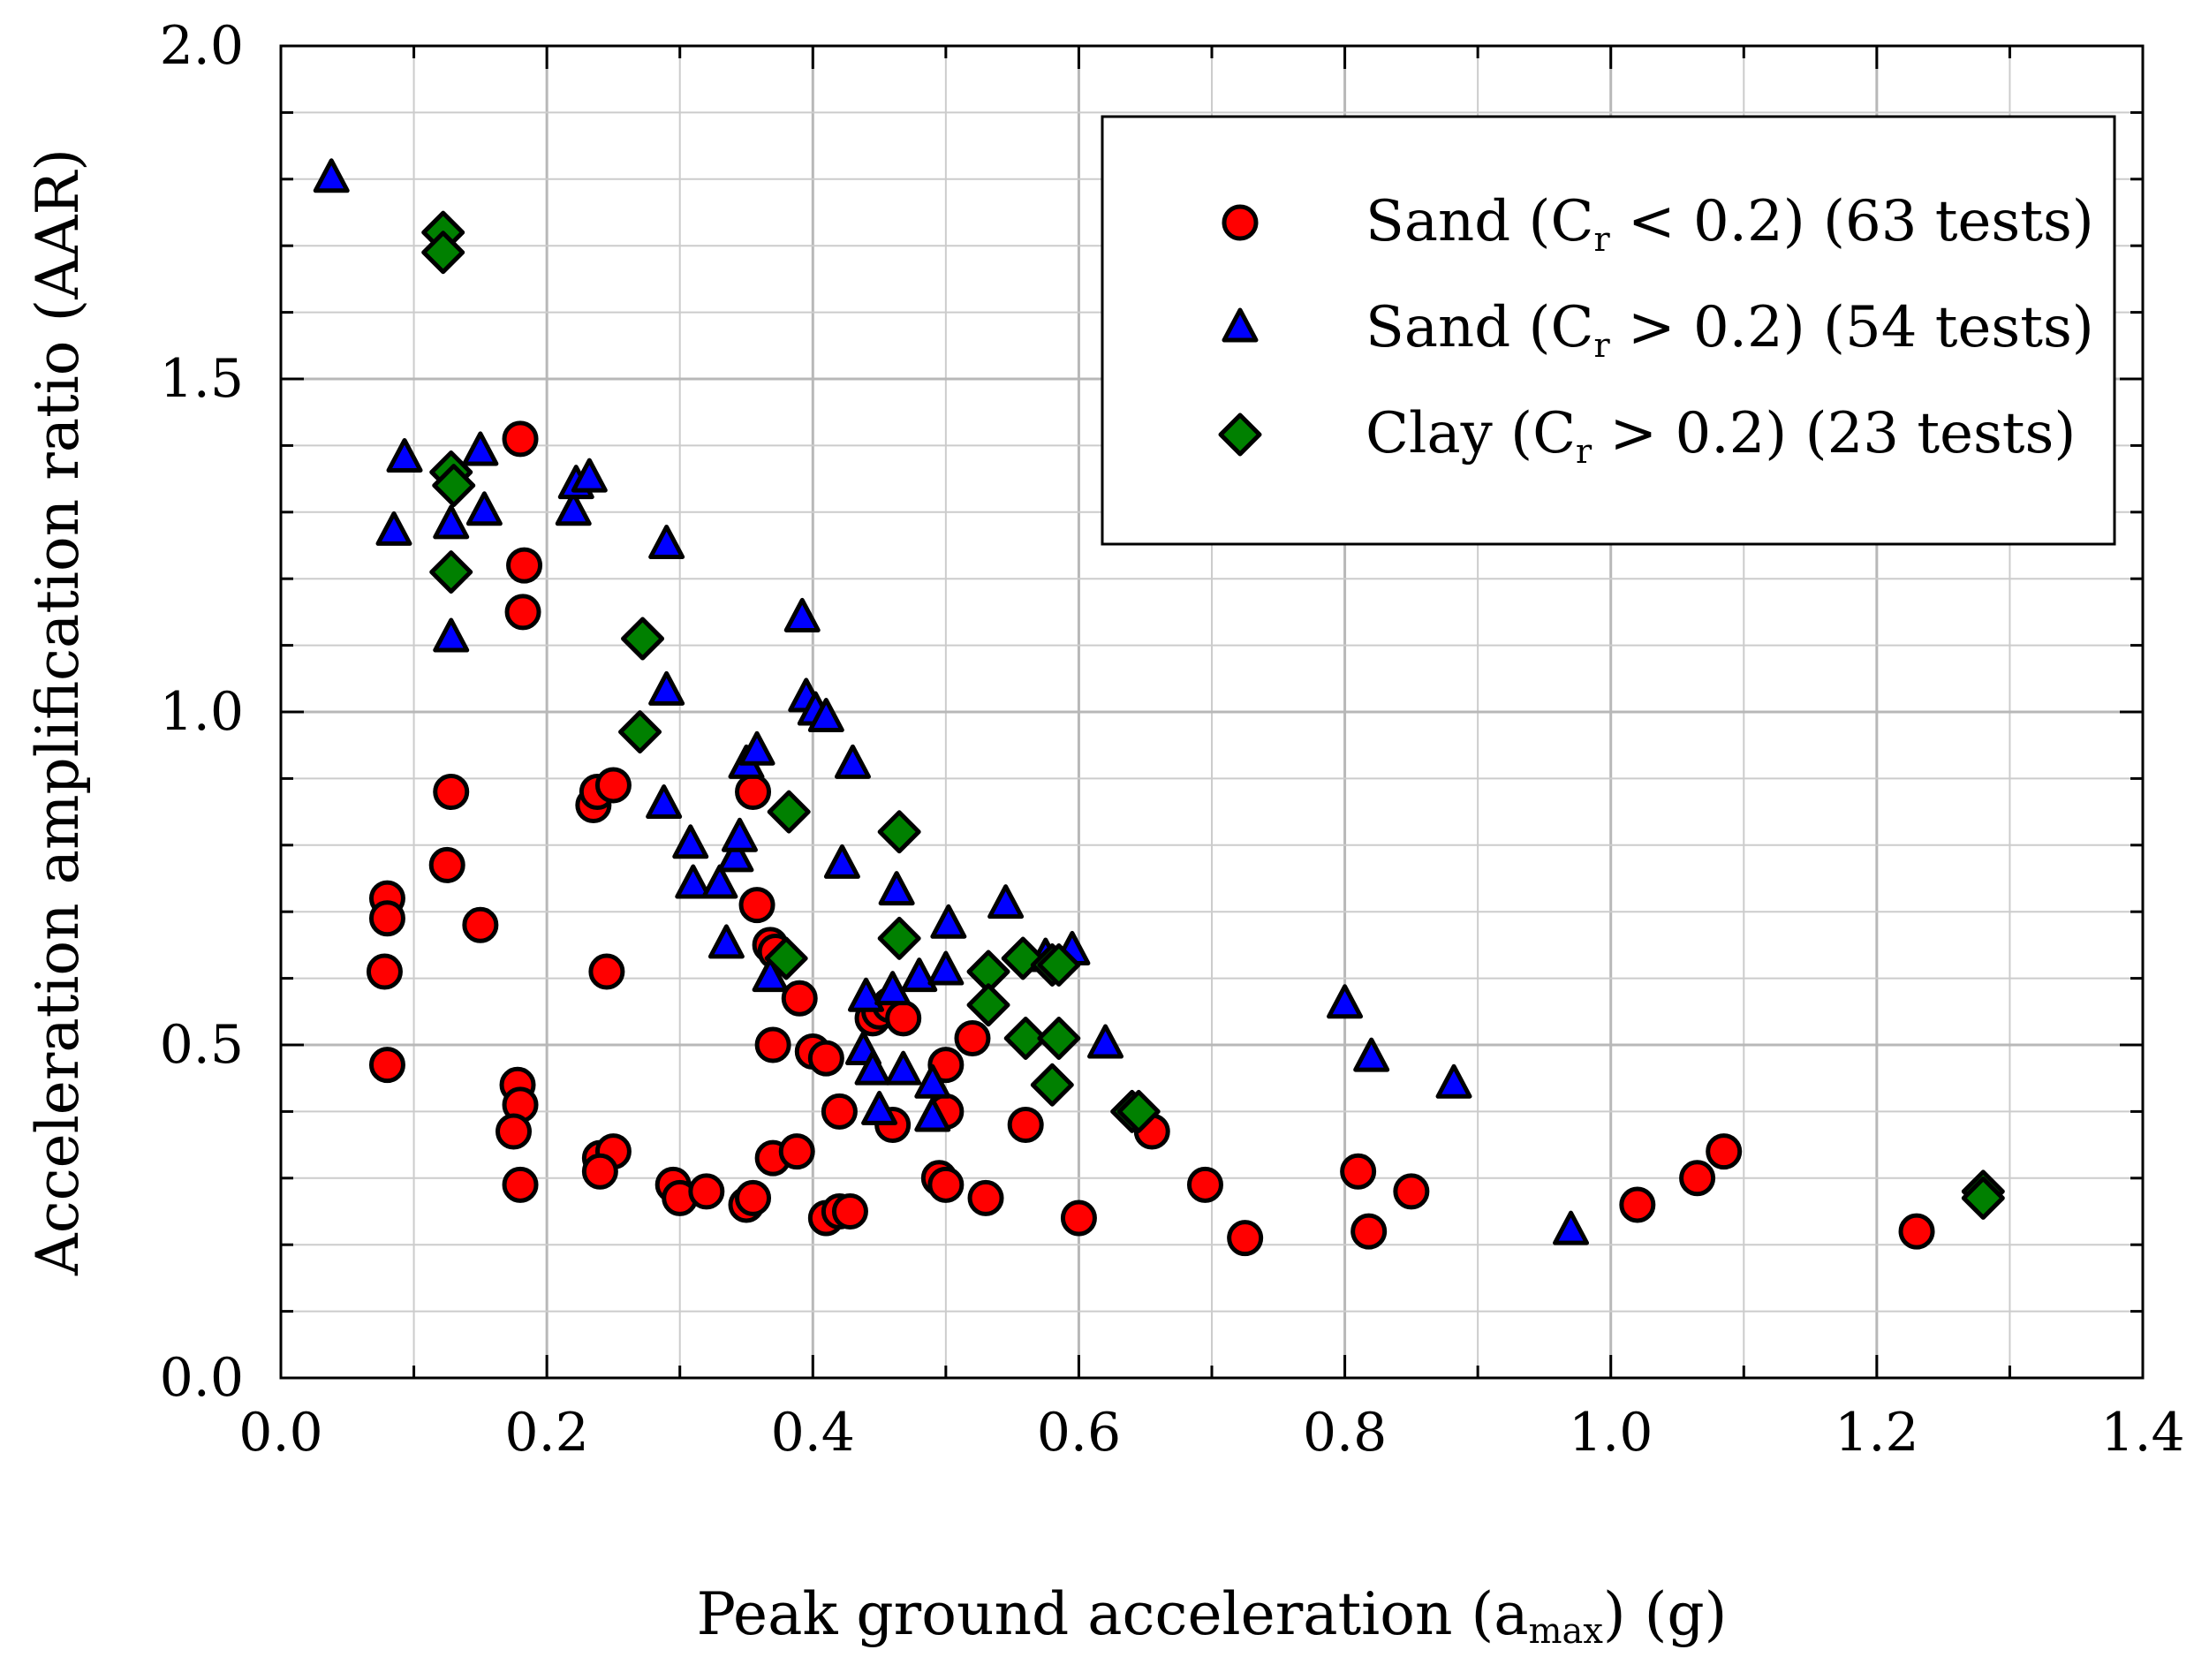 This screenshot has width=2194, height=1680. What do you see at coordinates (1658, 224) in the screenshot?
I see `legend-entry-sand-low-cr: Sand (Cr < 0.2) (63 tests)` at bounding box center [1658, 224].